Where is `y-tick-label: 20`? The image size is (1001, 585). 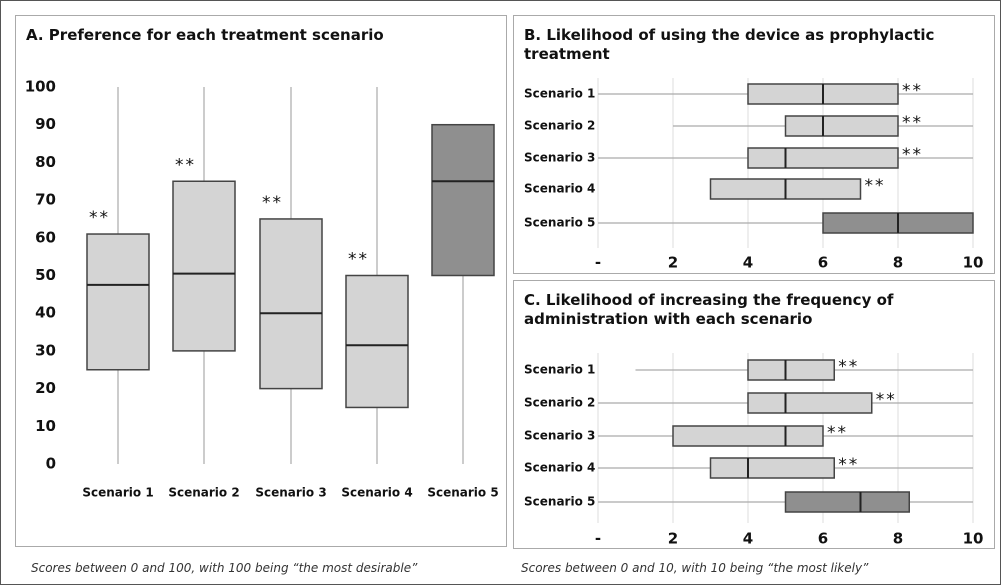
y-tick-label: 20 is located at coordinates (45, 388).